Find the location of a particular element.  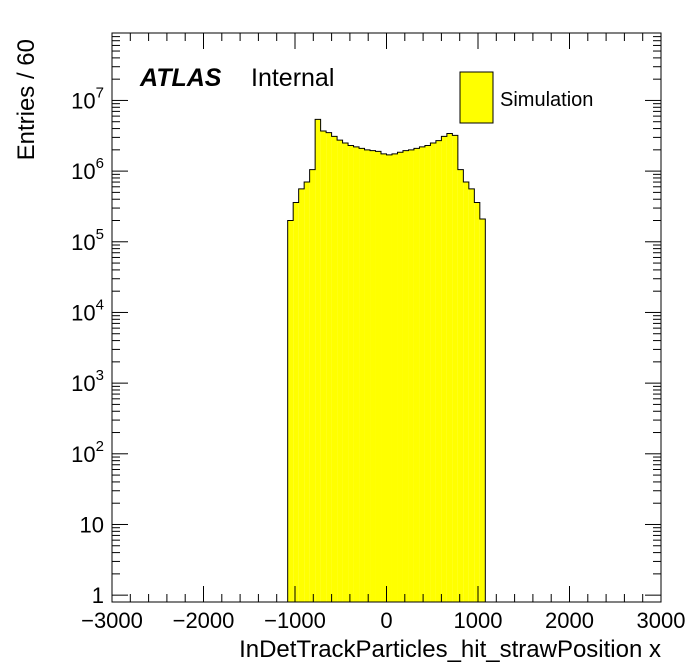

x-tick-labels: −3000 −2000 −1000 0 1000 2000 3000 is located at coordinates (383, 620).